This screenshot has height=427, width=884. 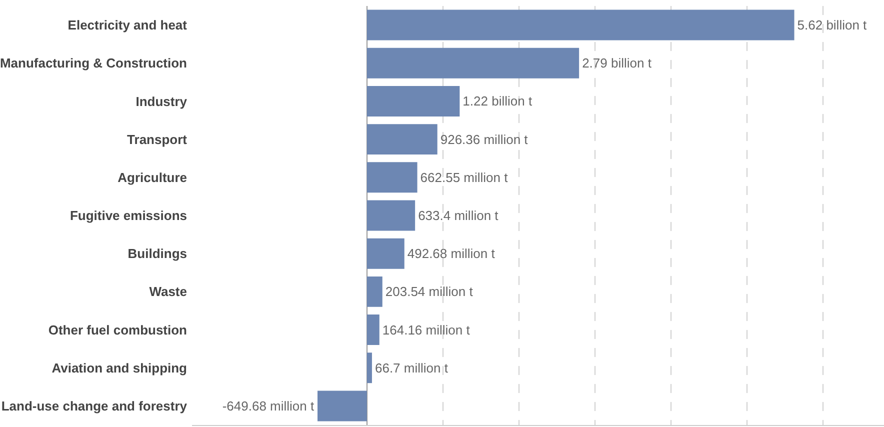 What do you see at coordinates (832, 25) in the screenshot?
I see `data-label: 5.62 billion t` at bounding box center [832, 25].